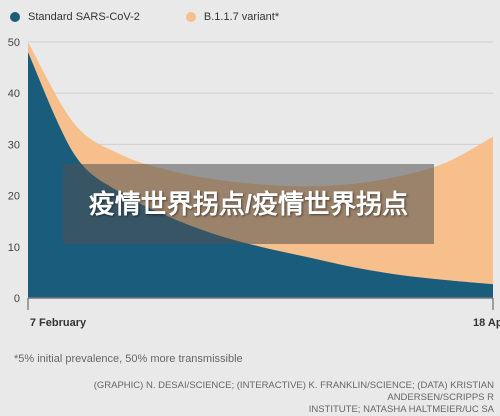  I want to click on x-tick-label: 18 April, so click(486, 323).